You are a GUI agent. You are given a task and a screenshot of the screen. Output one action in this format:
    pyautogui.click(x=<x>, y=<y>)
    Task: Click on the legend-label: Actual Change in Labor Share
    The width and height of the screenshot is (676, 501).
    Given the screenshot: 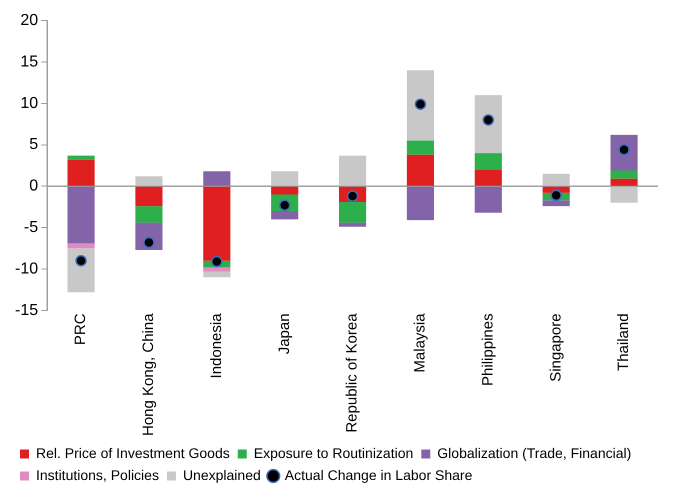 What is the action you would take?
    pyautogui.click(x=378, y=474)
    